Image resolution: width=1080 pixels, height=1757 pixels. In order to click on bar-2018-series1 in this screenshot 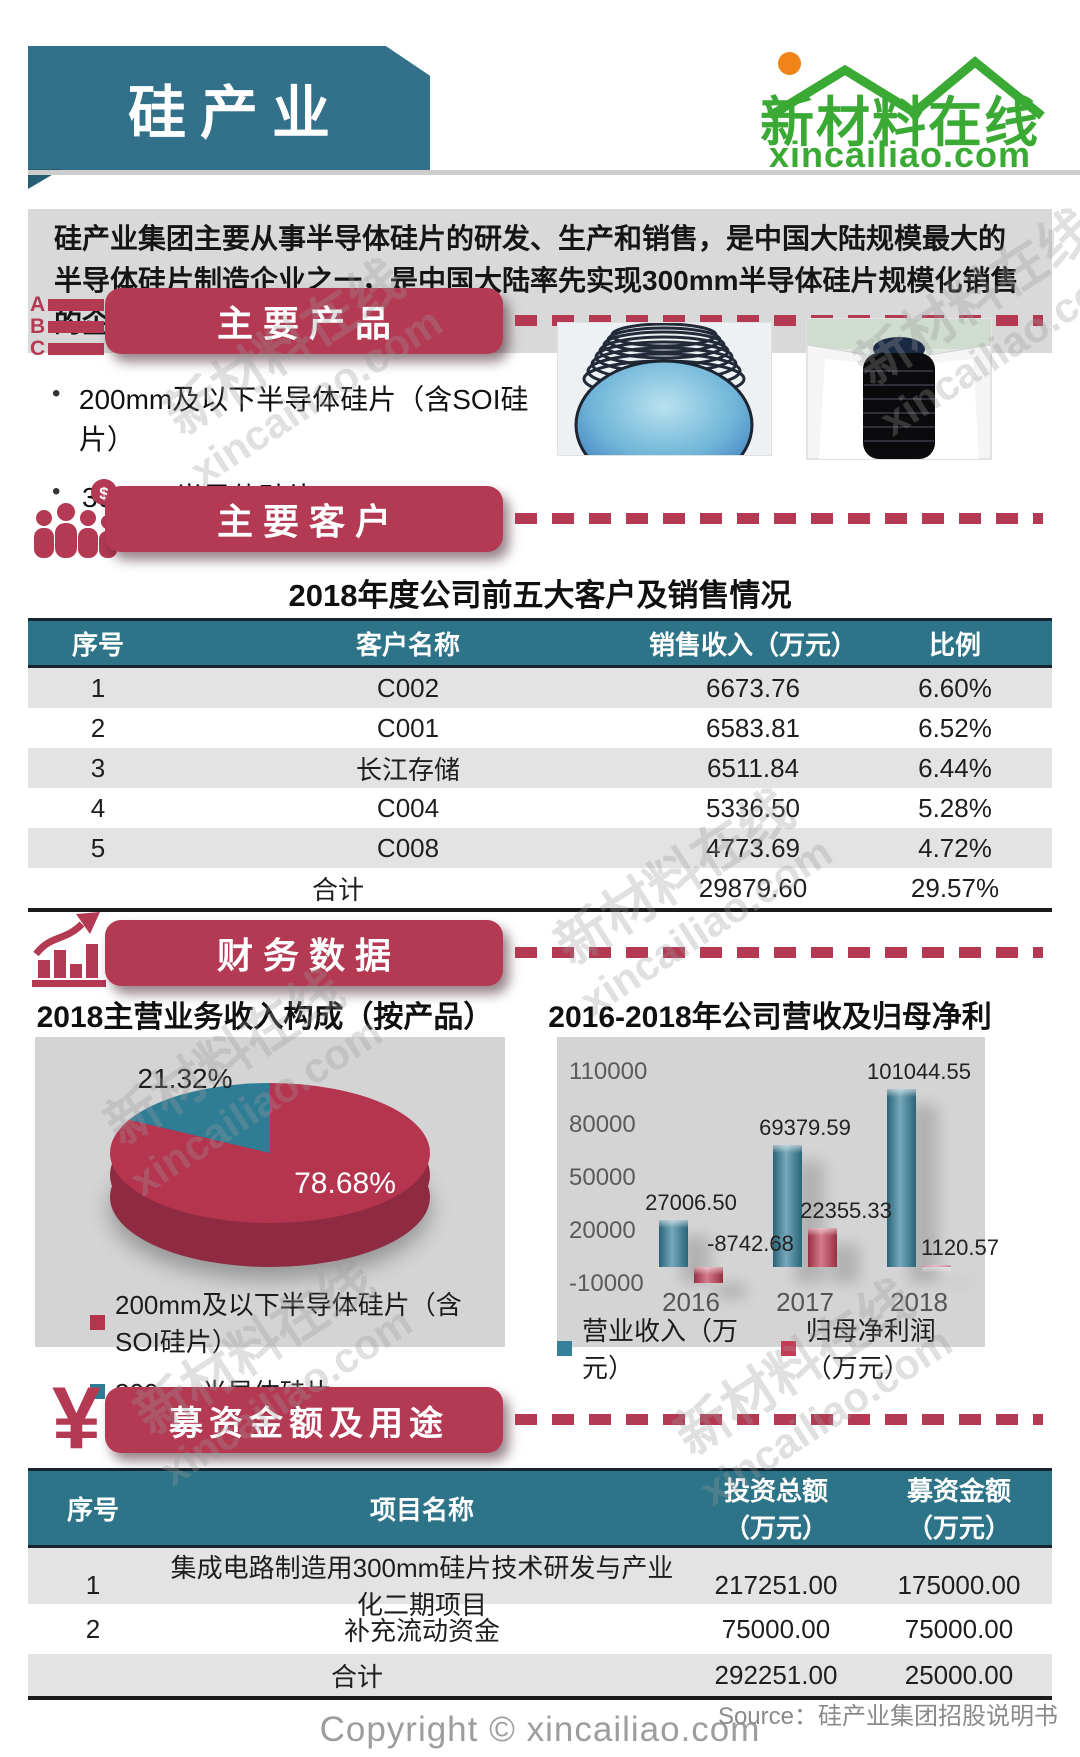, I will do `click(936, 1269)`.